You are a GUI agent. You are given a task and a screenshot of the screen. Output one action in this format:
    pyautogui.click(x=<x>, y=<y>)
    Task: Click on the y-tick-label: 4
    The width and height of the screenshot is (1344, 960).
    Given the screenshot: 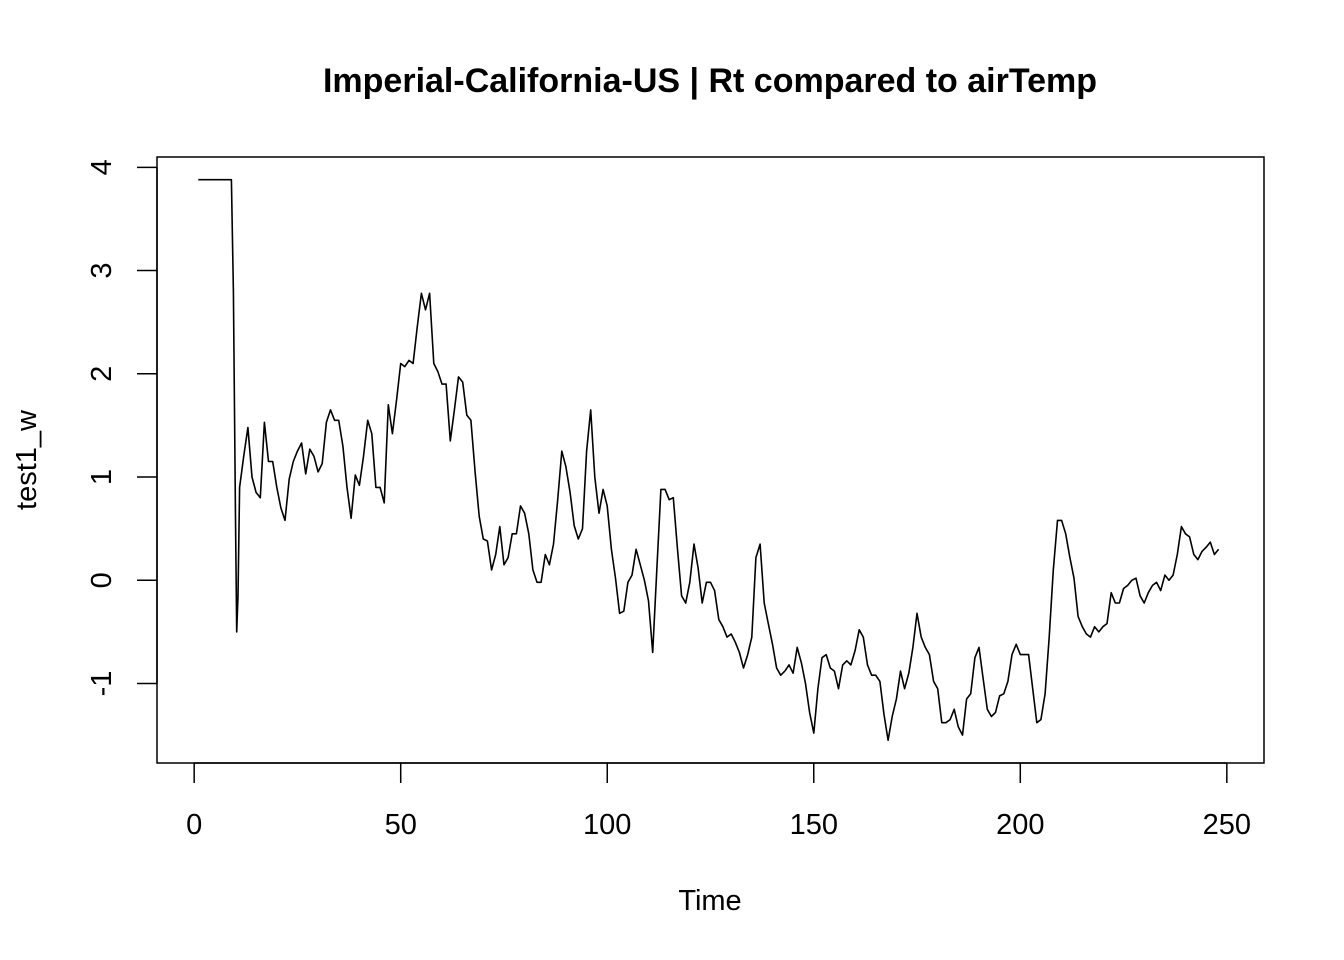 What is the action you would take?
    pyautogui.click(x=102, y=167)
    